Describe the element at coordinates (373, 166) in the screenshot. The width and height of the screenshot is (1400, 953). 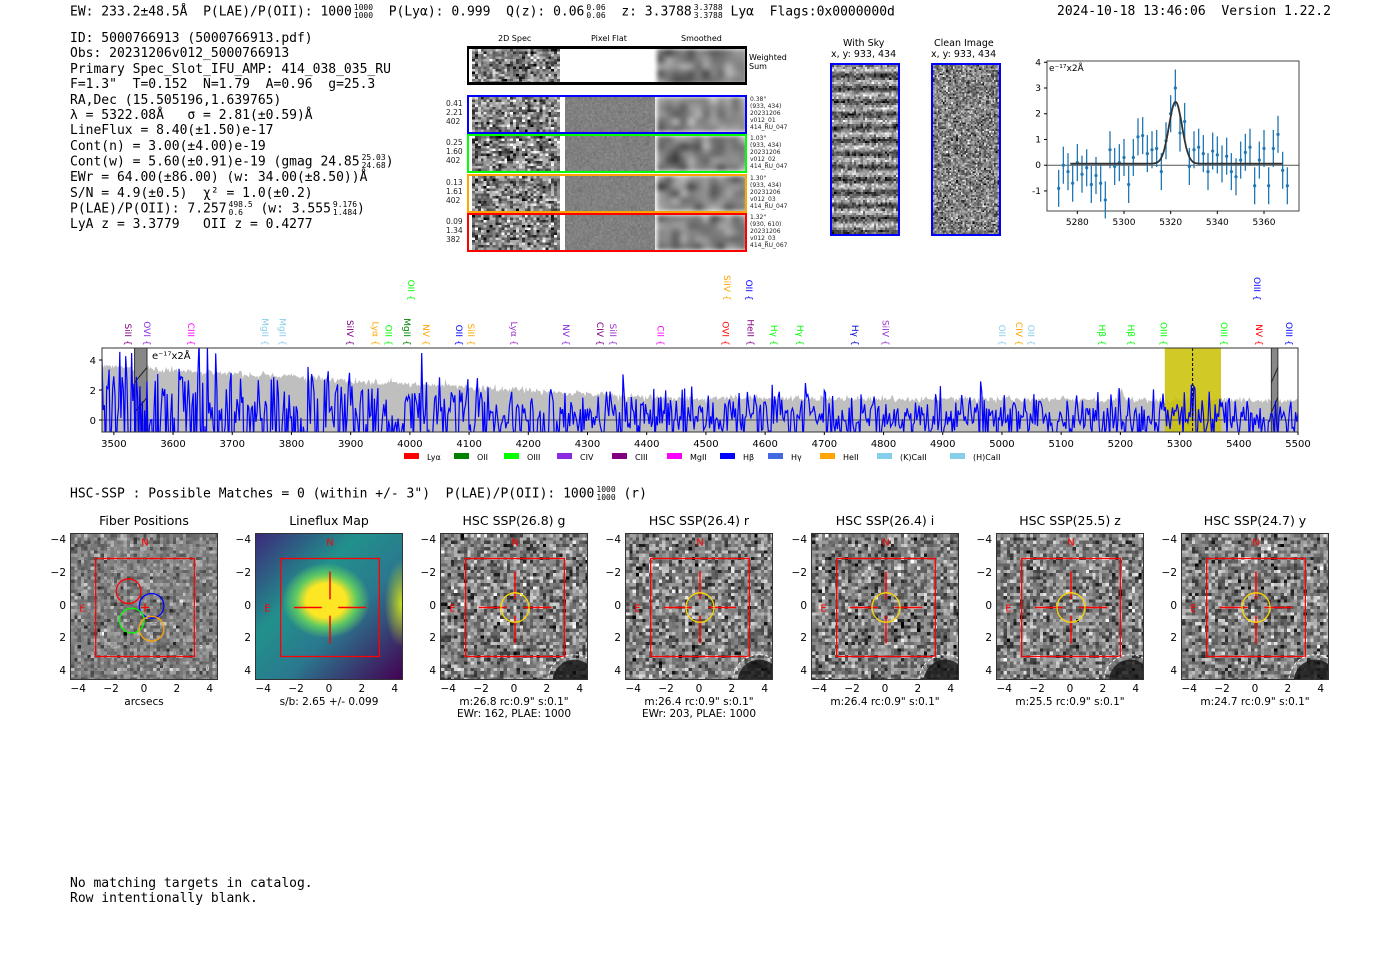
I see `contw-lo: 24.68` at that location.